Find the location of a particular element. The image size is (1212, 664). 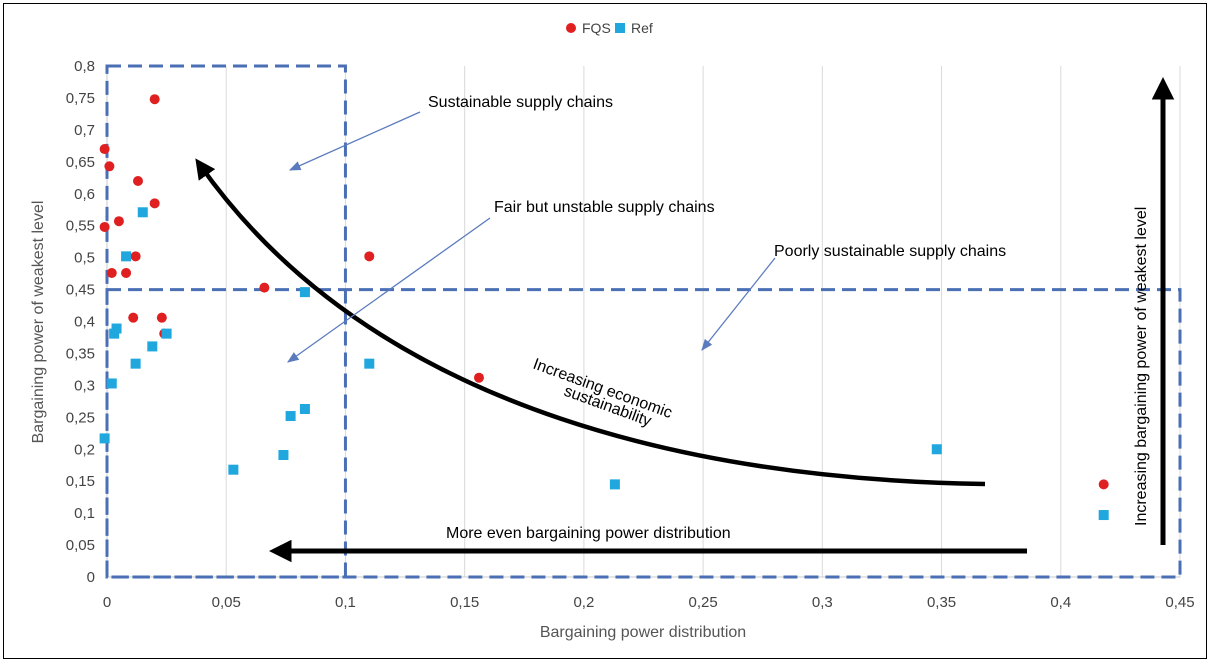

y-tick-label: 0,55 is located at coordinates (80, 226).